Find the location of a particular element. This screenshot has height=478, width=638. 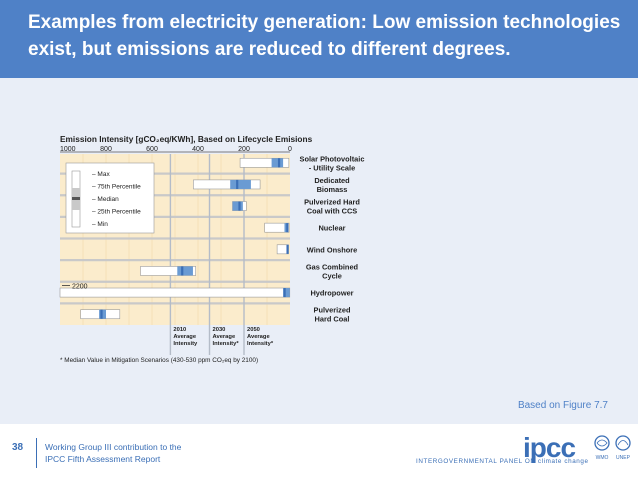

legend-entry: – Min is located at coordinates (100, 224).